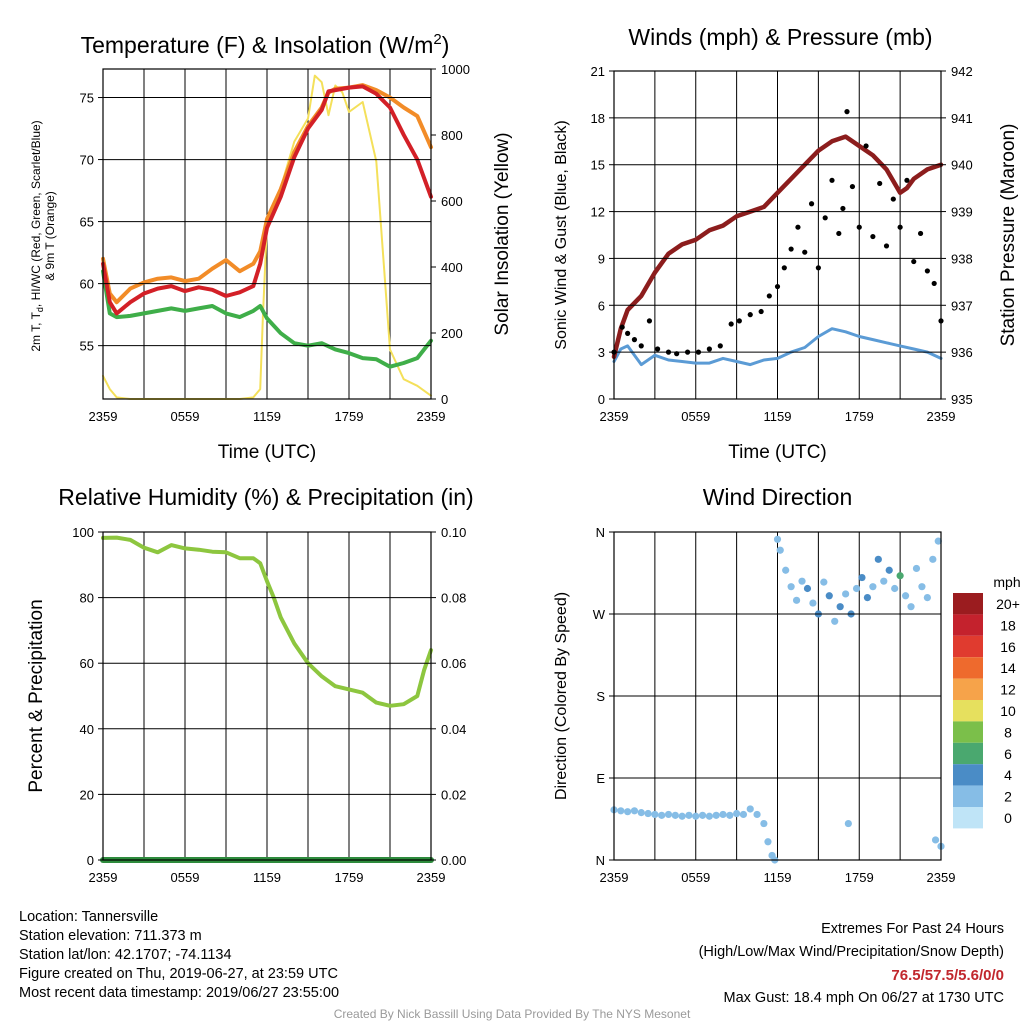 Image resolution: width=1024 pixels, height=1024 pixels. Describe the element at coordinates (87, 346) in the screenshot. I see `y-tick-label: 55` at that location.